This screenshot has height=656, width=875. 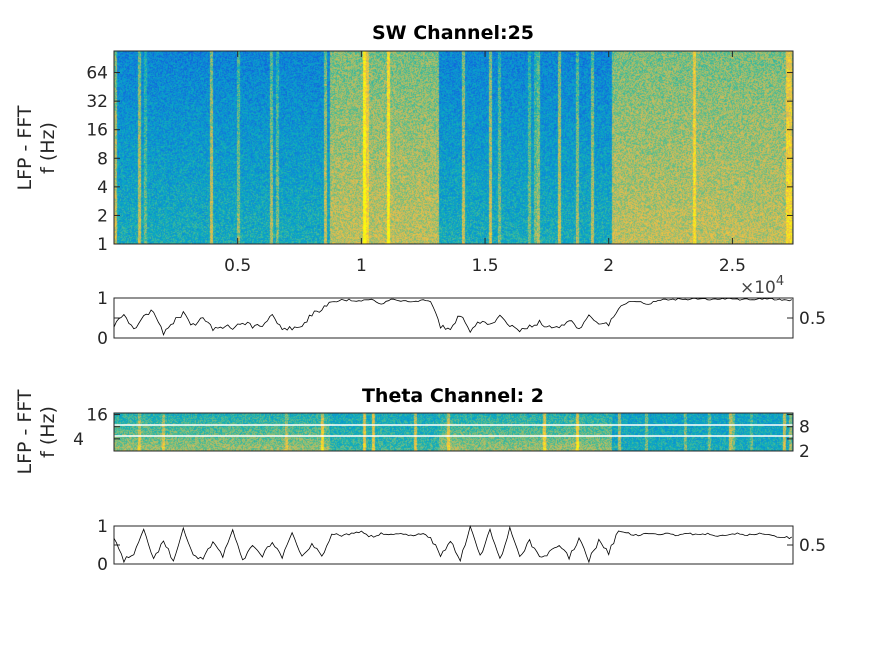 I want to click on xtick-label: 2, so click(x=608, y=266).